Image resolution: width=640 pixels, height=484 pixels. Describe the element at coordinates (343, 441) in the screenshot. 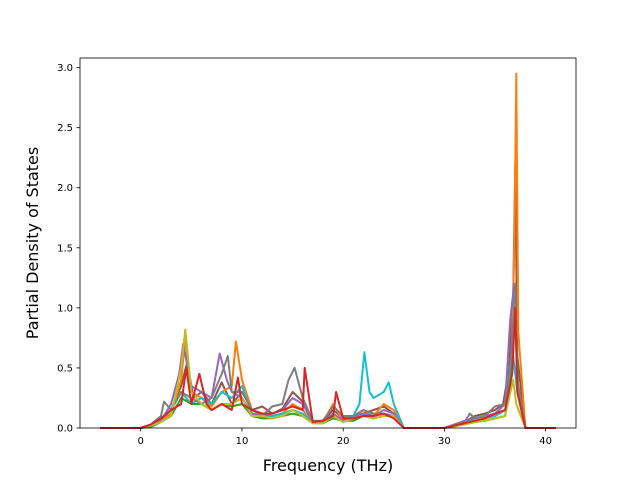

I see `x-tick-label: 20` at that location.